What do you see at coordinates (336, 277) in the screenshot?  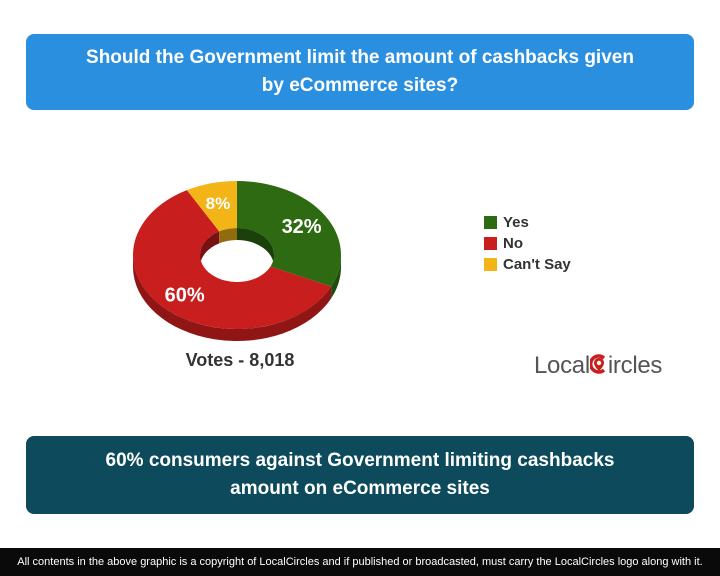 I see `slice-wall-yes` at bounding box center [336, 277].